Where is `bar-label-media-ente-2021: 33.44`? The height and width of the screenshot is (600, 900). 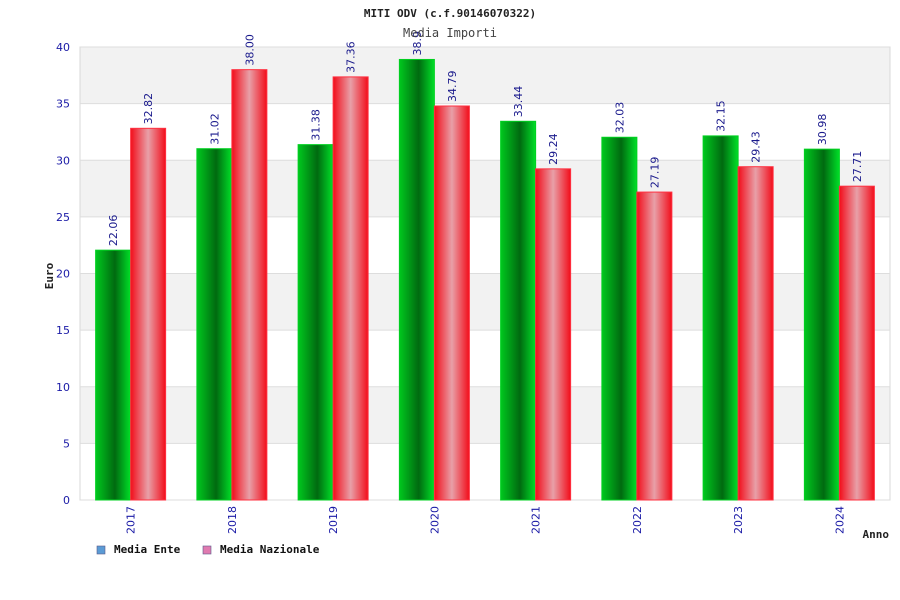 bar-label-media-ente-2021: 33.44 is located at coordinates (518, 102).